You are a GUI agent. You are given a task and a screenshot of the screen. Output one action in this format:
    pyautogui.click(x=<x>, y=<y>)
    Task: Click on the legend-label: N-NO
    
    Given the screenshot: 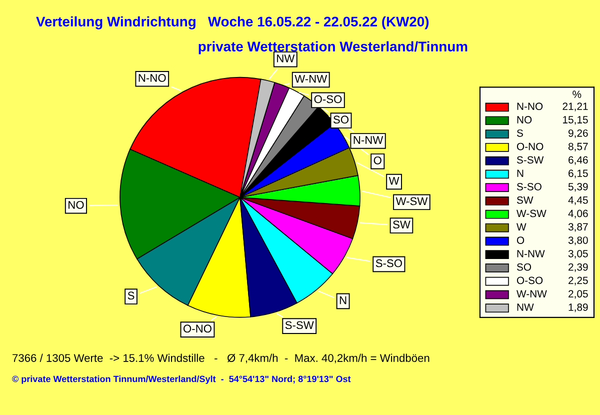 What is the action you would take?
    pyautogui.click(x=530, y=106)
    